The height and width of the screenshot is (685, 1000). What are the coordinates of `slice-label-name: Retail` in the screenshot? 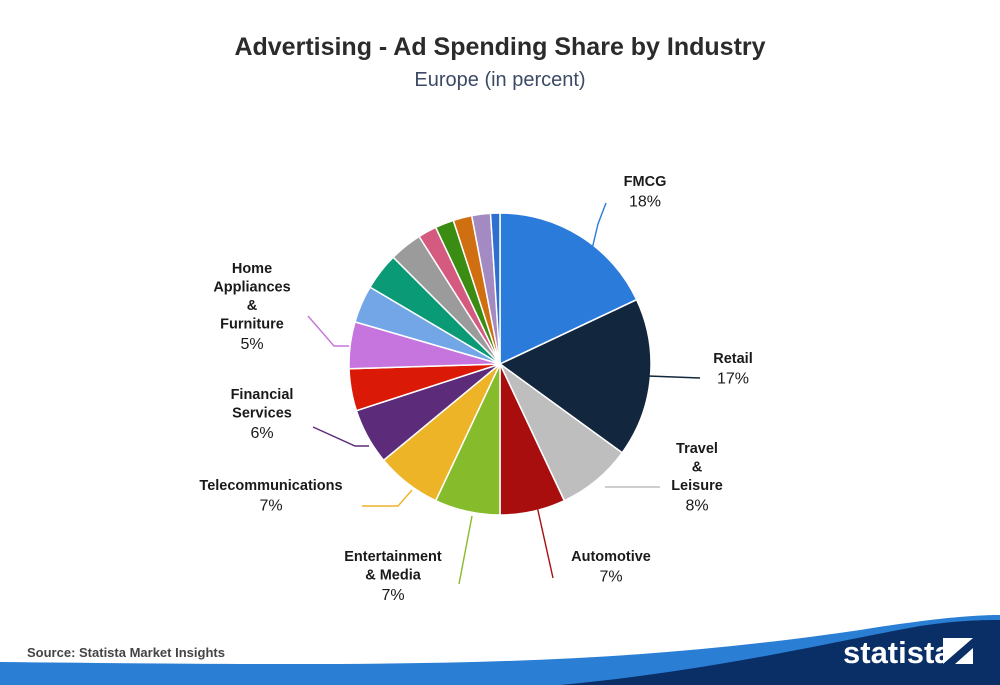 It's located at (733, 359).